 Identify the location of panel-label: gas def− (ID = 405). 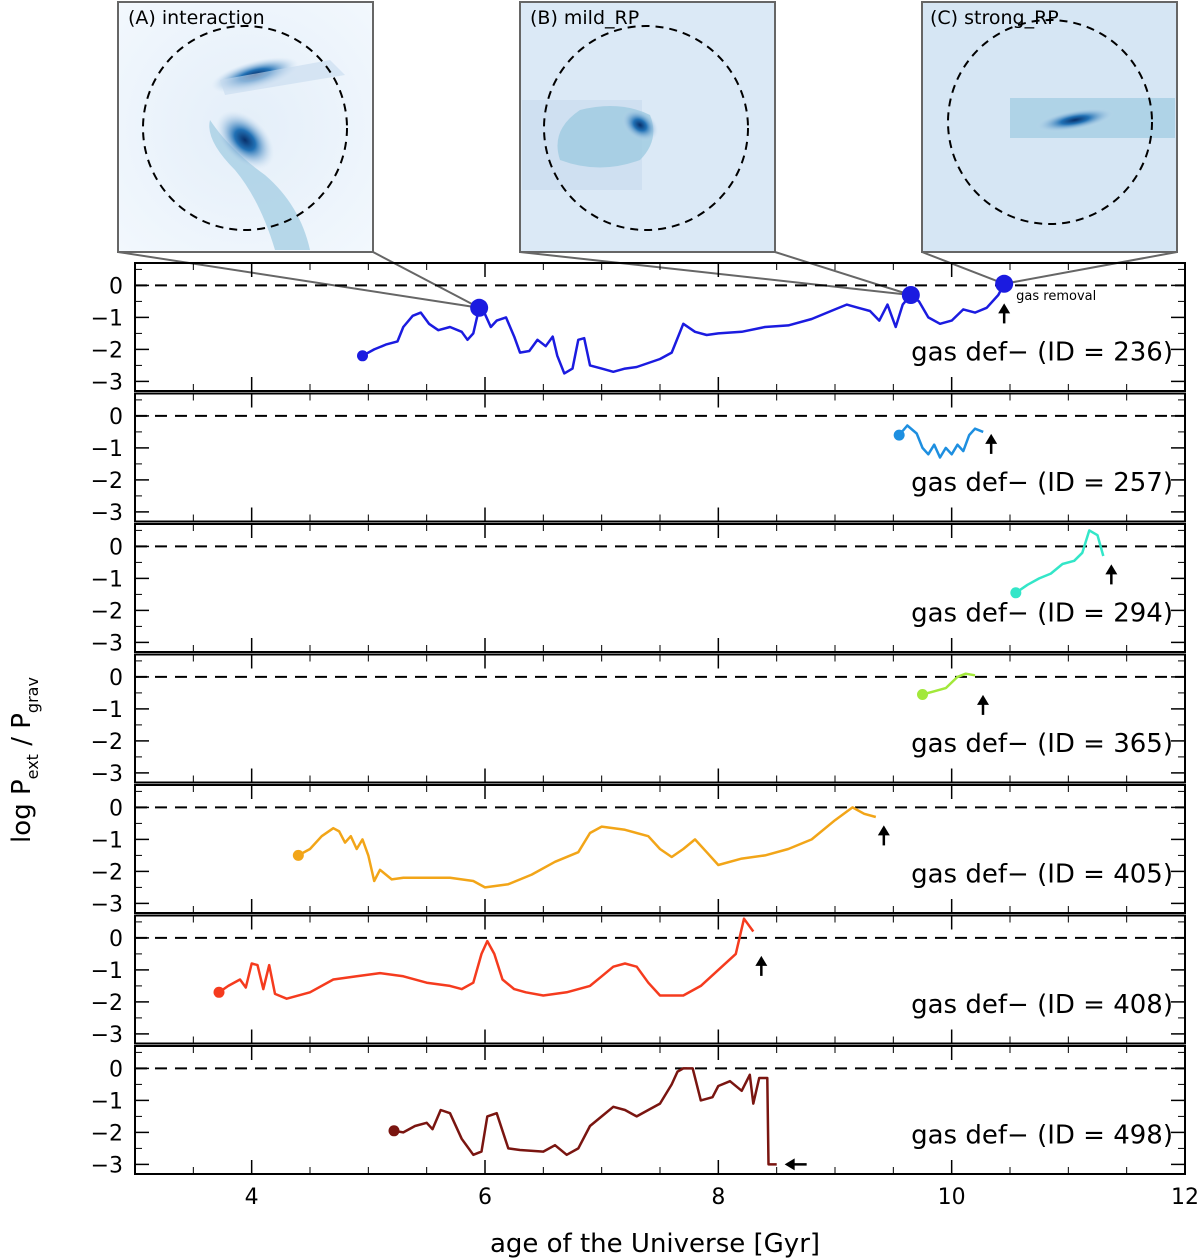
(1042, 875).